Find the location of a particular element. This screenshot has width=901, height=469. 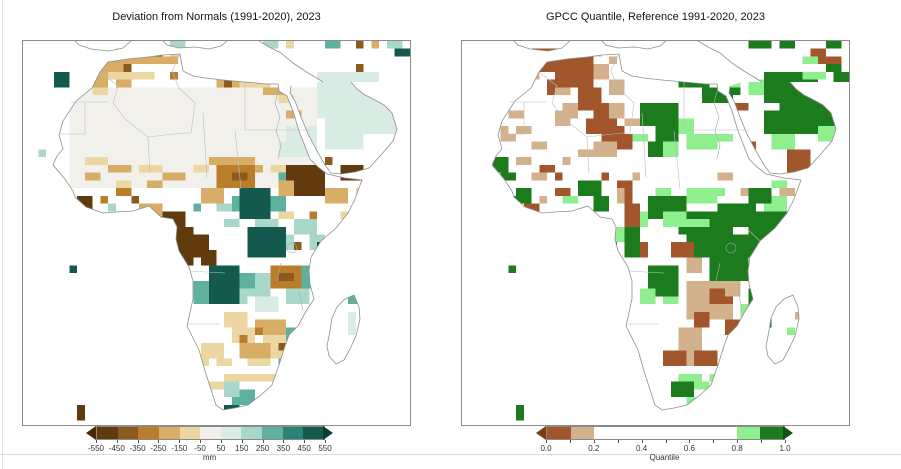

colorbar-under-arrow is located at coordinates (91, 433).